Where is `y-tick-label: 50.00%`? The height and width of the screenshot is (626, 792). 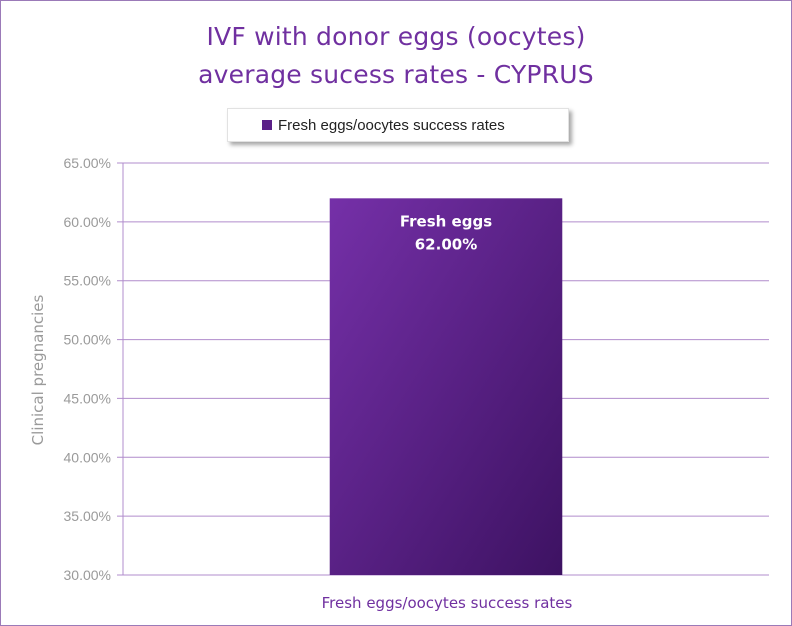
y-tick-label: 50.00% is located at coordinates (87, 340).